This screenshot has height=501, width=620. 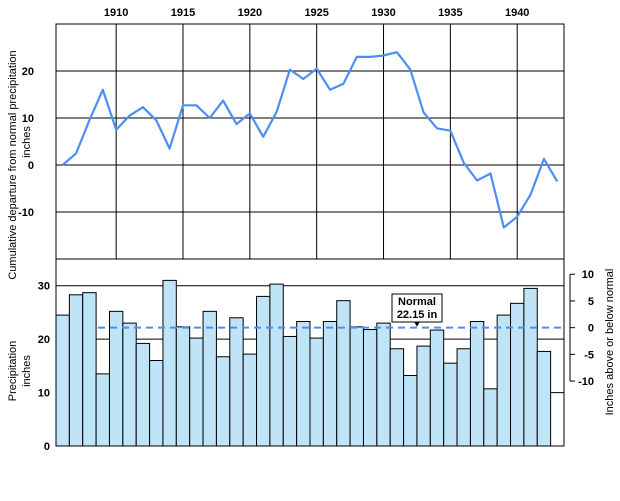 I want to click on top-y-tick-label: 20, so click(x=28, y=72).